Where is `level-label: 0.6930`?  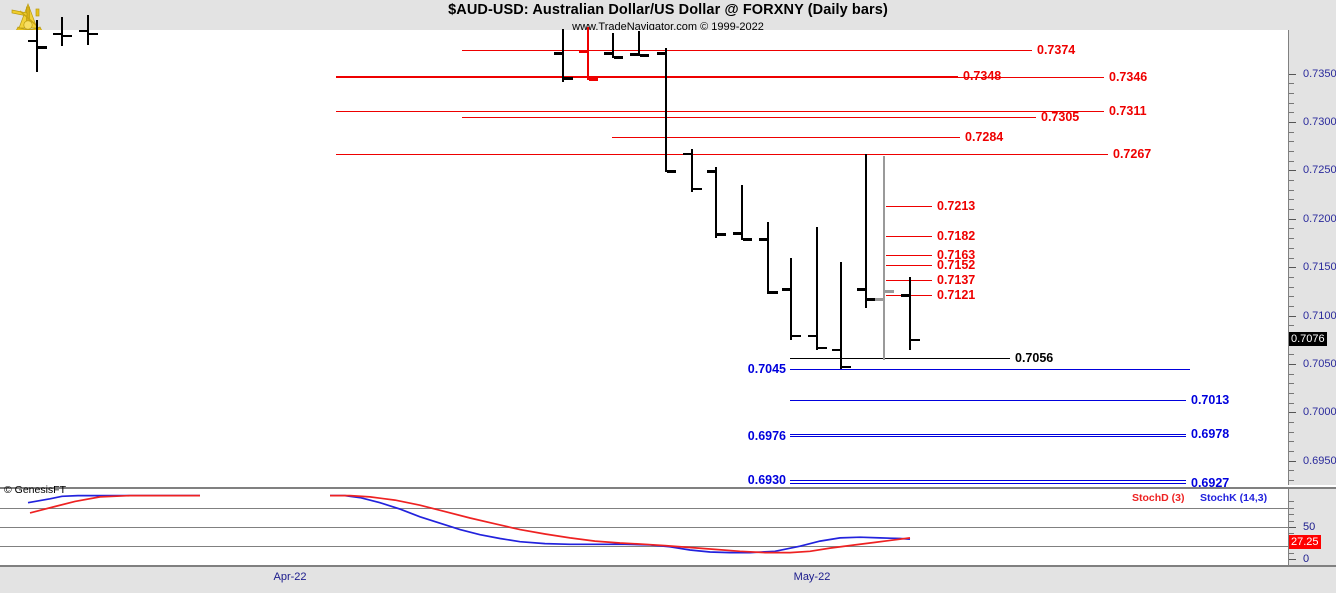
level-label: 0.6930 is located at coordinates (766, 480).